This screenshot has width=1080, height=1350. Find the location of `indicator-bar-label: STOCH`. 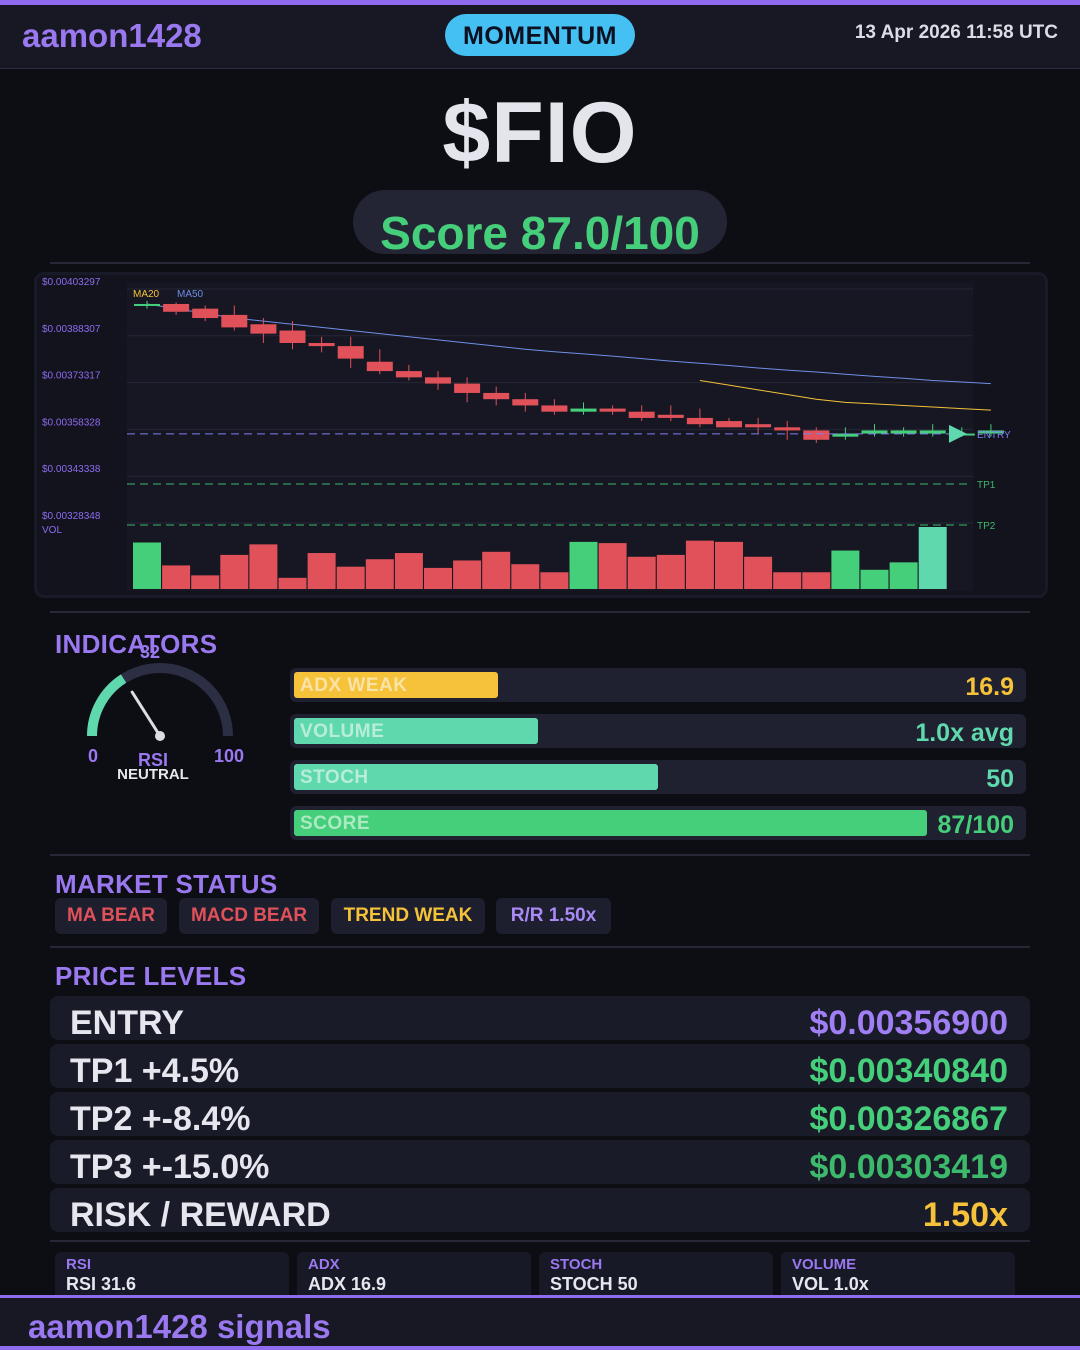

indicator-bar-label: STOCH is located at coordinates (334, 777).